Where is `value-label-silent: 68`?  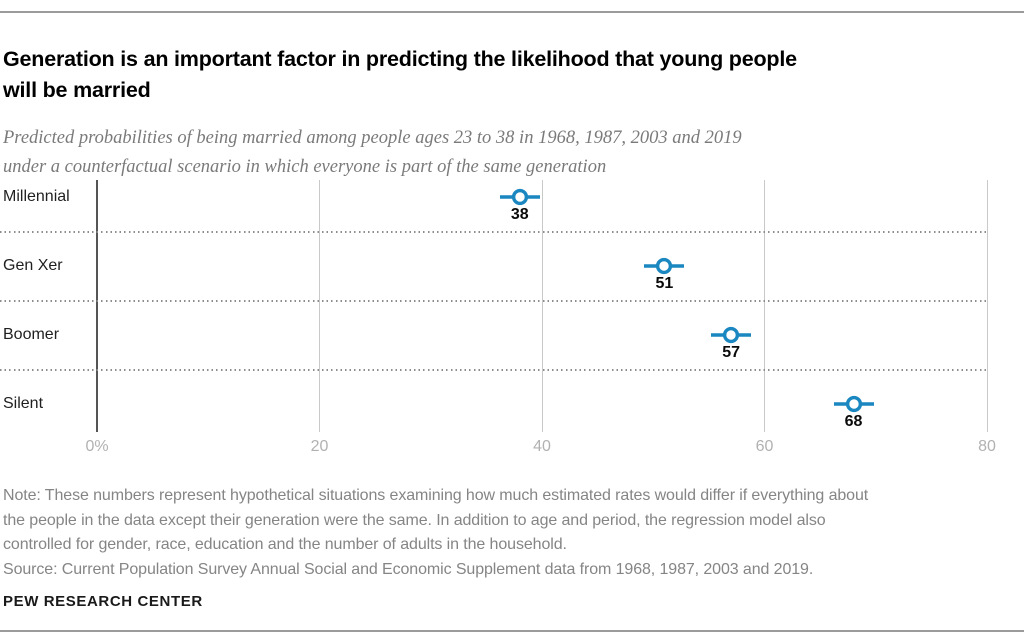
value-label-silent: 68 is located at coordinates (853, 421).